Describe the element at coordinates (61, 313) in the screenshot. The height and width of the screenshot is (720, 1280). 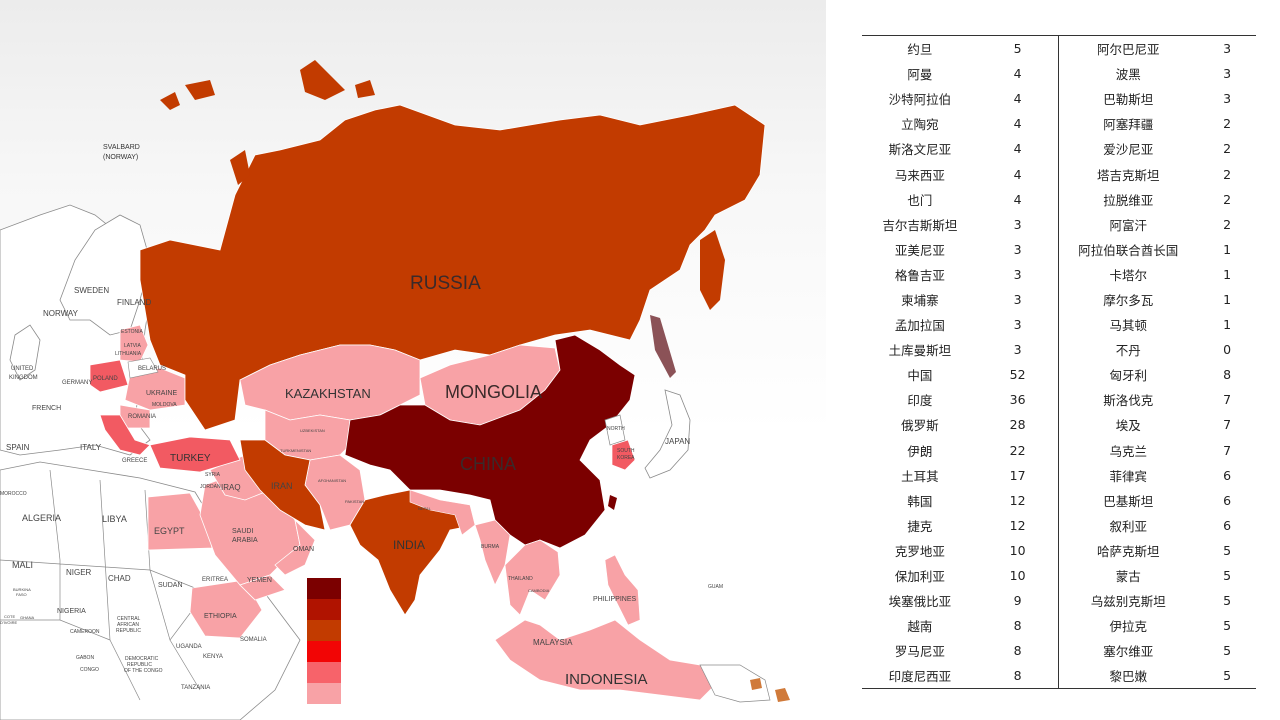
I see `label-norway: NORWAY` at that location.